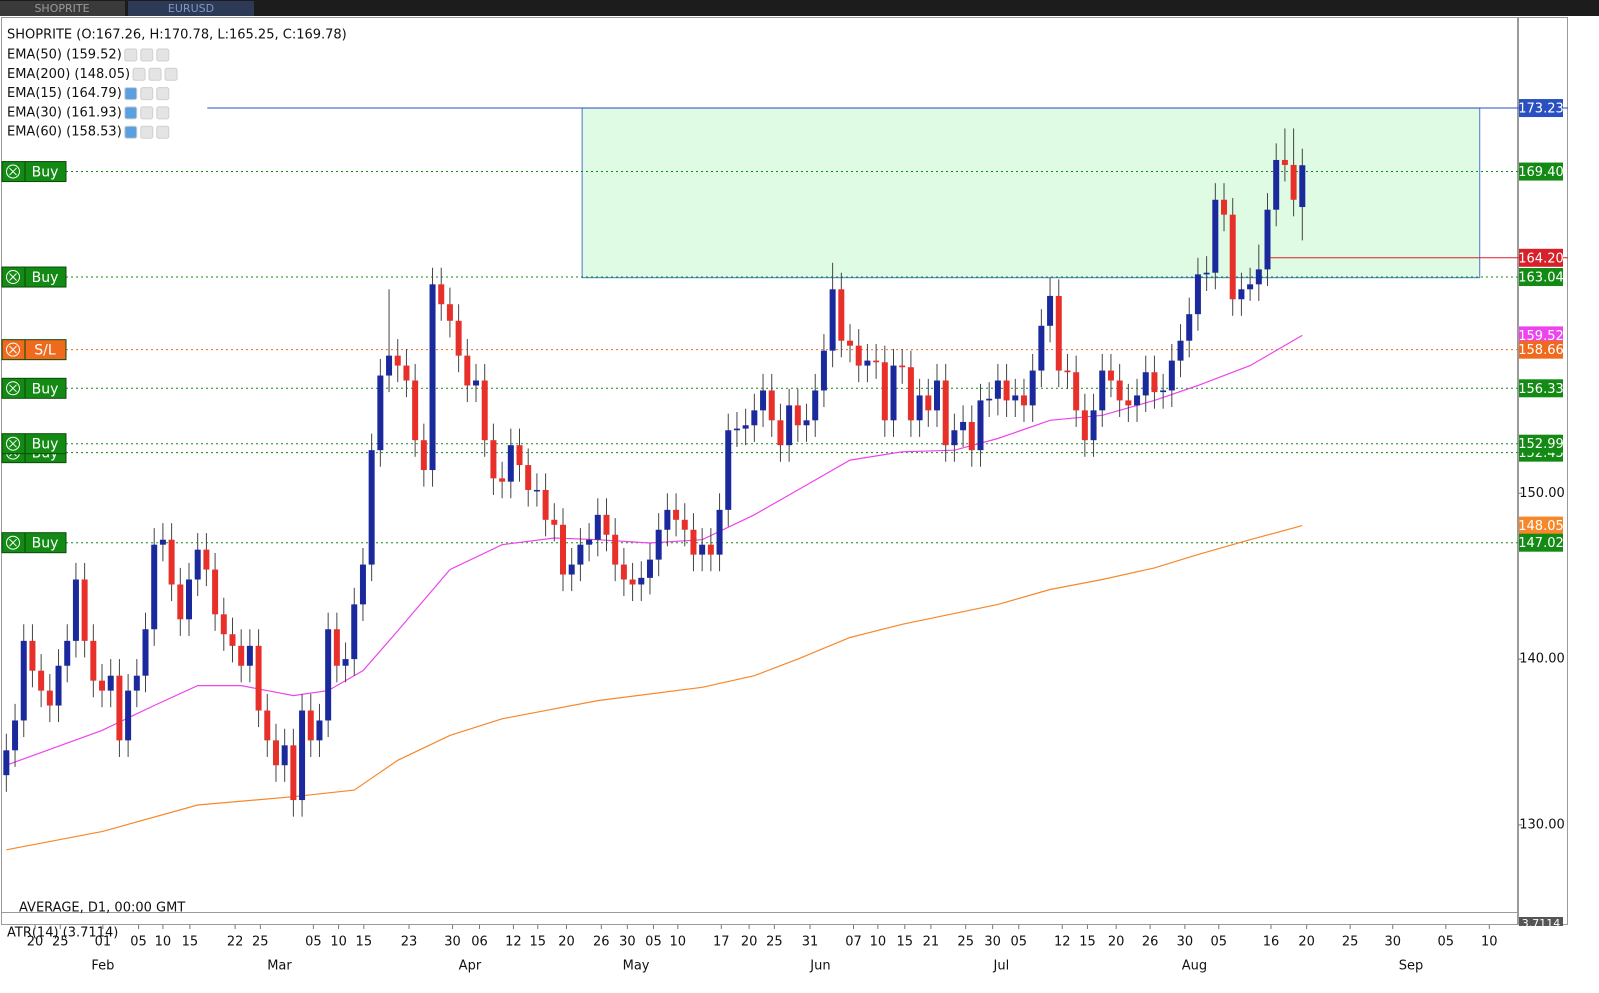 Image resolution: width=1599 pixels, height=993 pixels. I want to click on y-tick-label: 130.00, so click(1542, 824).